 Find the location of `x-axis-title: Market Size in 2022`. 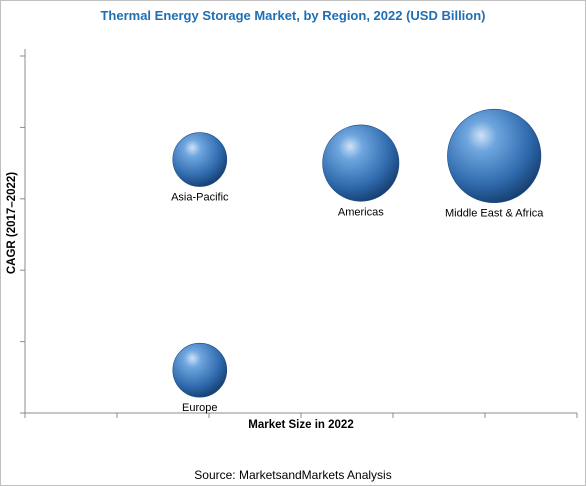

x-axis-title: Market Size in 2022 is located at coordinates (300, 425).